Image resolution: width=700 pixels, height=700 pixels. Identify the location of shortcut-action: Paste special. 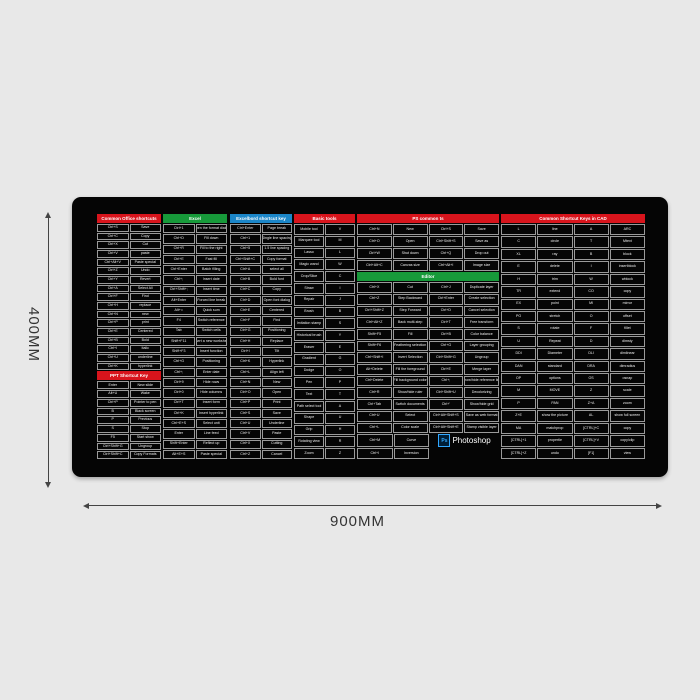
(211, 454).